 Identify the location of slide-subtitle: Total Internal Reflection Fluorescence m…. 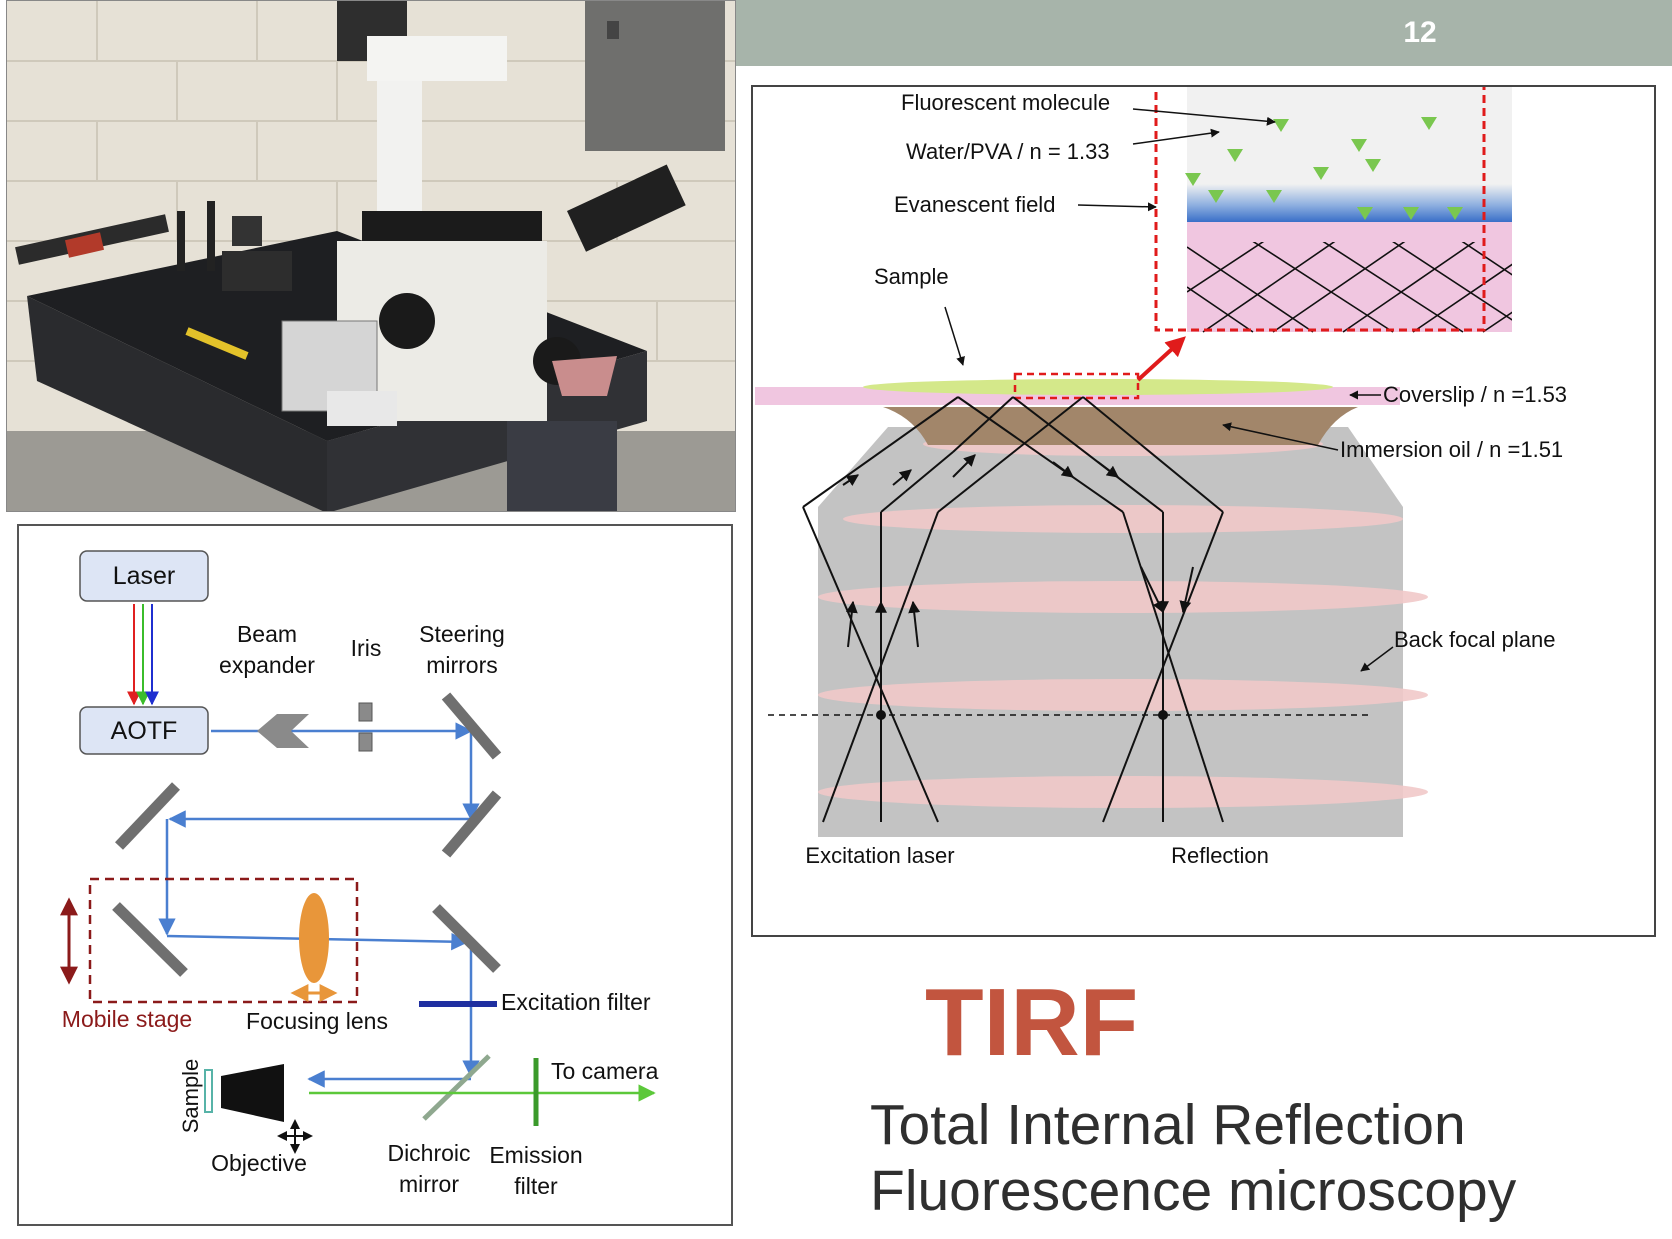
(1193, 1158).